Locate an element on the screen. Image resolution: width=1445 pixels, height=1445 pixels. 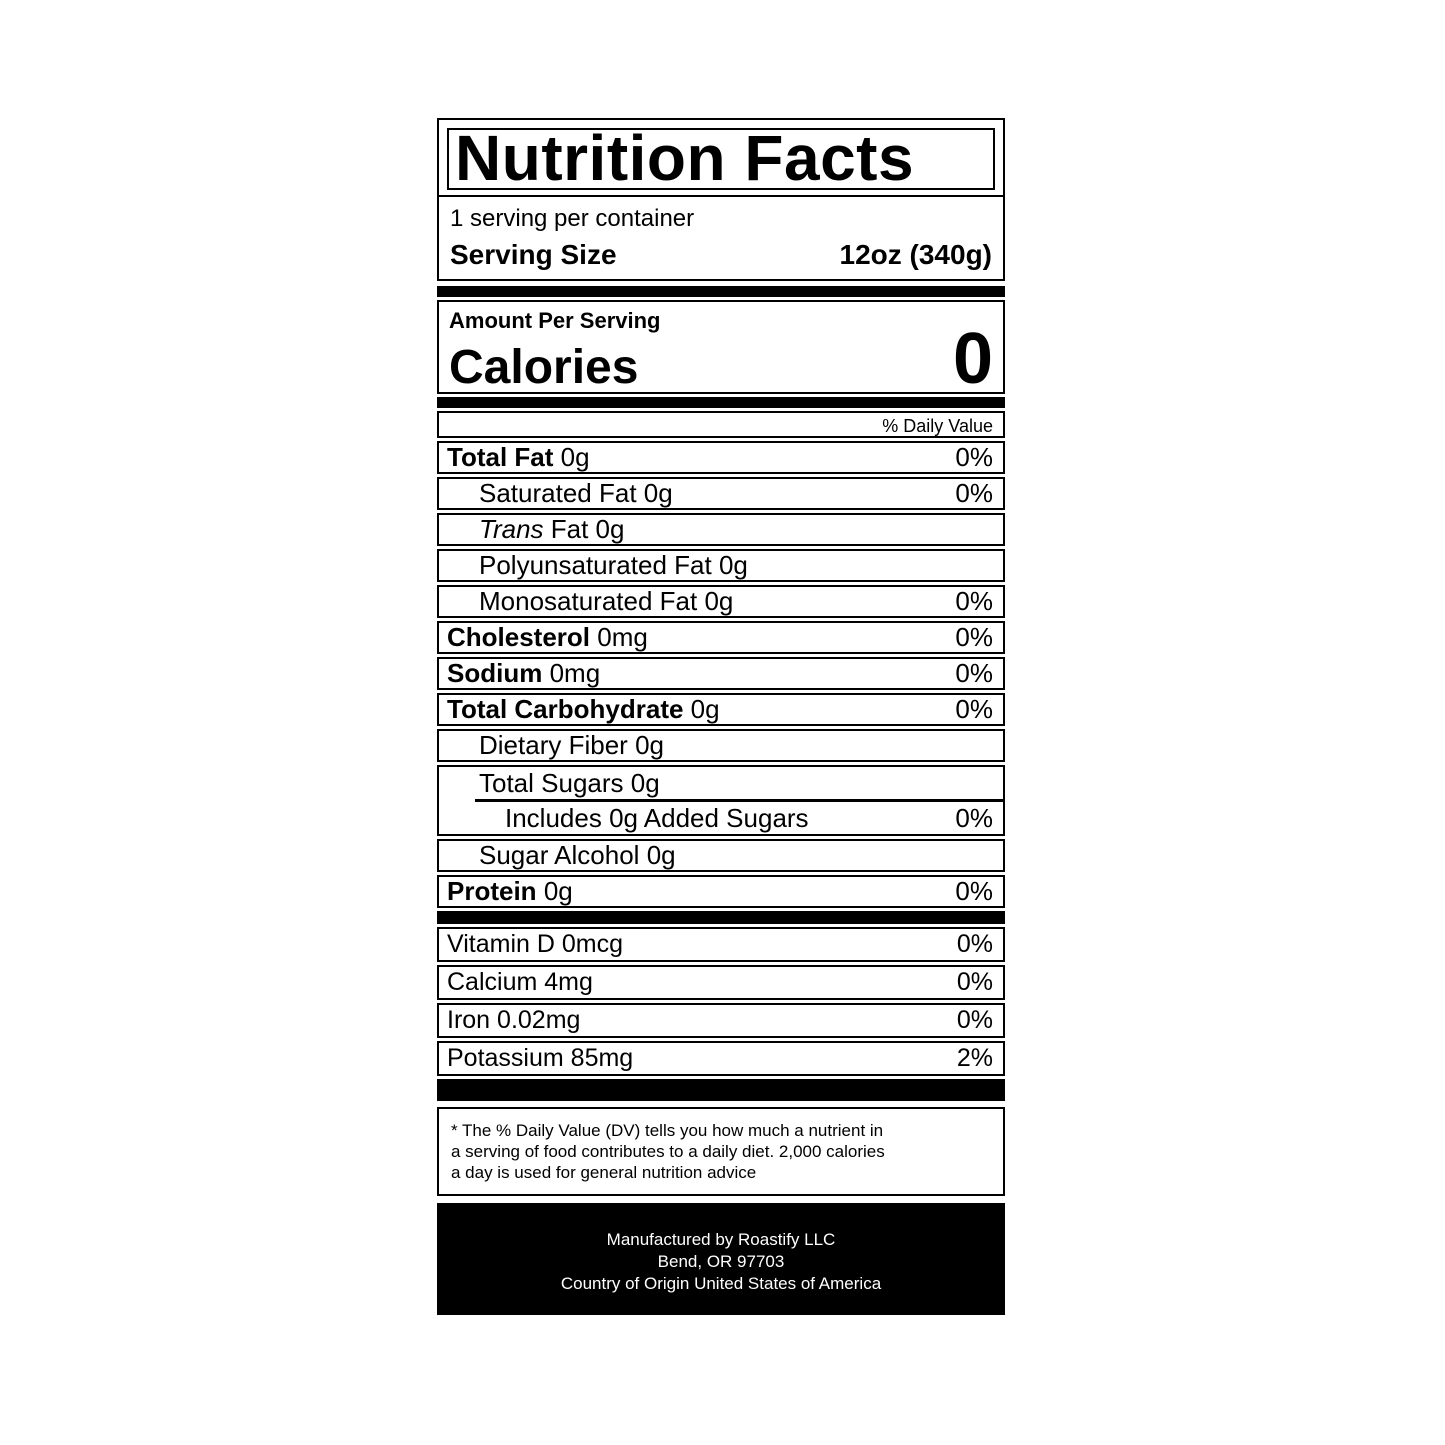
calories-section: Amount Per Serving Calories 0 is located at coordinates (721, 349).